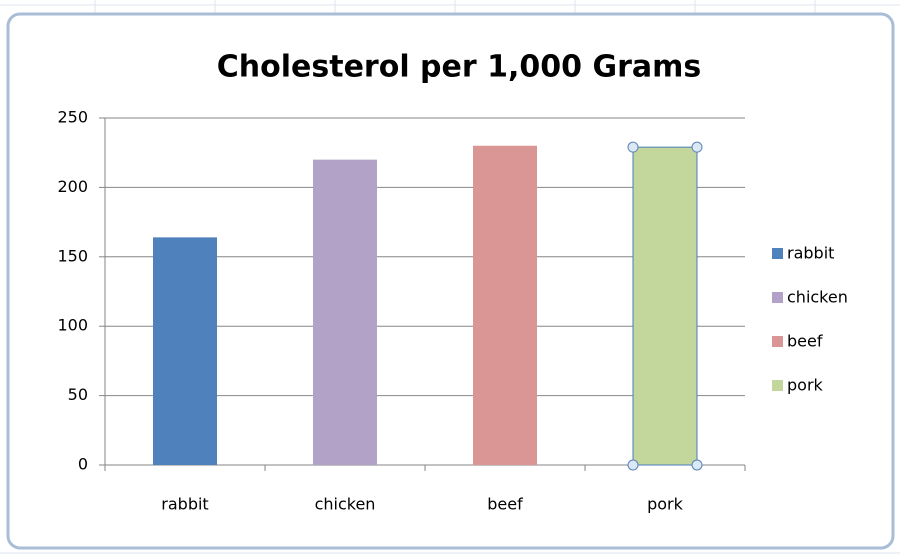 This screenshot has height=557, width=900. Describe the element at coordinates (810, 253) in the screenshot. I see `legend-label: rabbit` at that location.